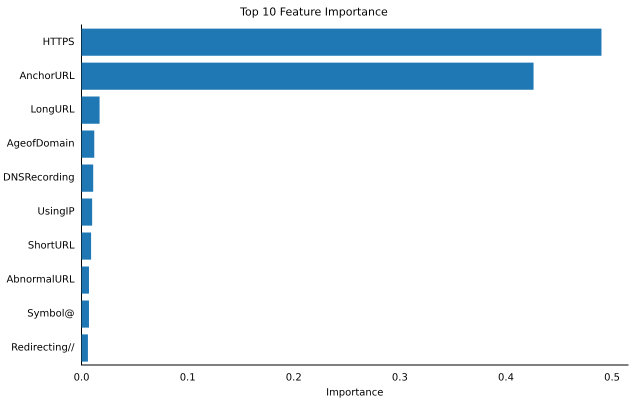  Describe the element at coordinates (52, 110) in the screenshot. I see `y-tick-label: LongURL` at that location.